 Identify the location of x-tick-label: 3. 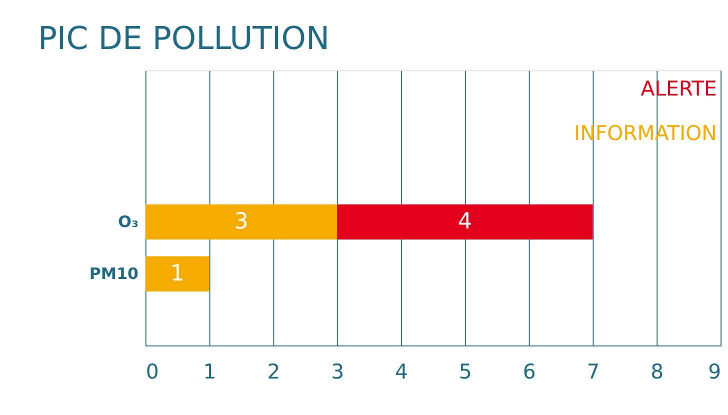
(337, 371).